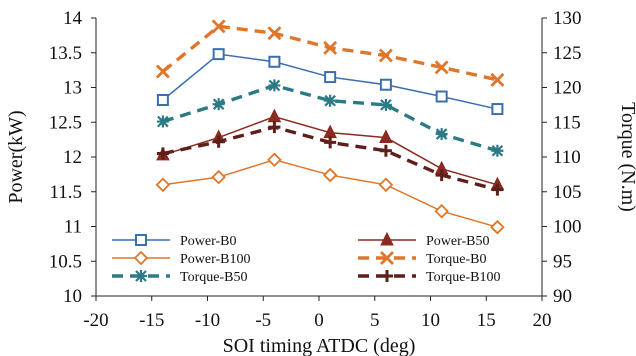 This screenshot has height=356, width=636. I want to click on legend-label: Torque-B100, so click(463, 277).